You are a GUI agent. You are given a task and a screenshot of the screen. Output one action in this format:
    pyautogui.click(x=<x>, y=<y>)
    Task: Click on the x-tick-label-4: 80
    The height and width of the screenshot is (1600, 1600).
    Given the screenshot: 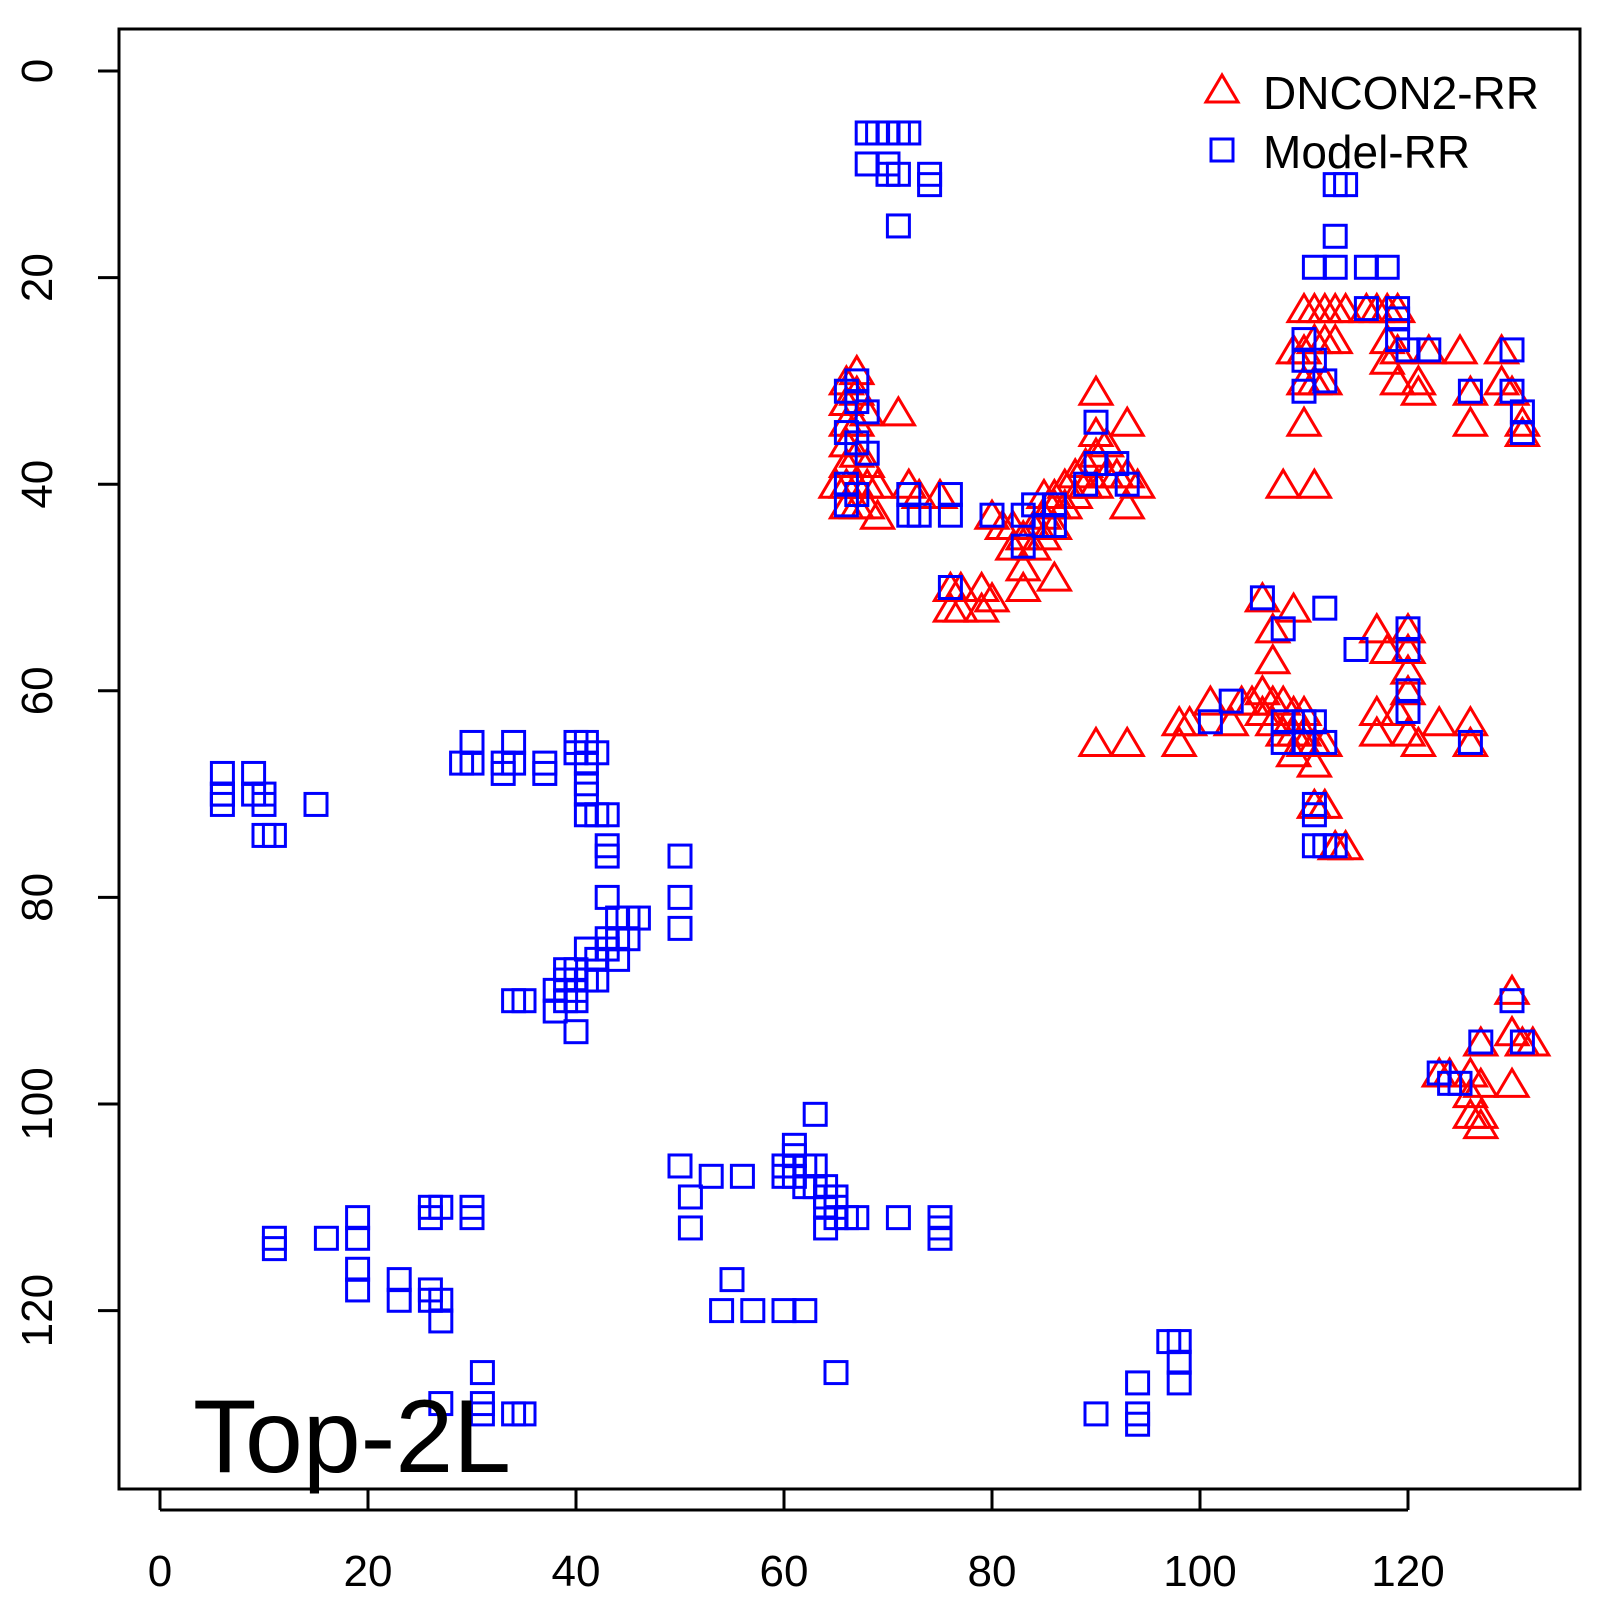 What is the action you would take?
    pyautogui.click(x=992, y=1571)
    